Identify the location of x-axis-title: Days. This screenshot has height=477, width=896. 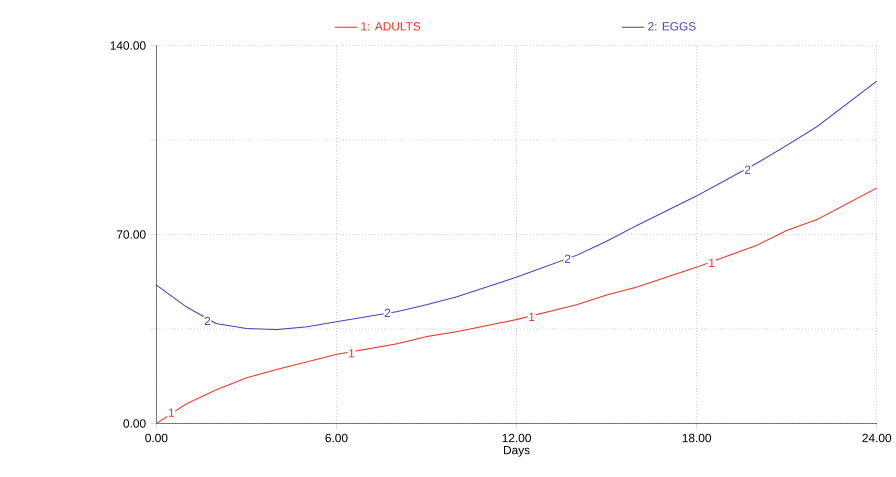
(517, 451).